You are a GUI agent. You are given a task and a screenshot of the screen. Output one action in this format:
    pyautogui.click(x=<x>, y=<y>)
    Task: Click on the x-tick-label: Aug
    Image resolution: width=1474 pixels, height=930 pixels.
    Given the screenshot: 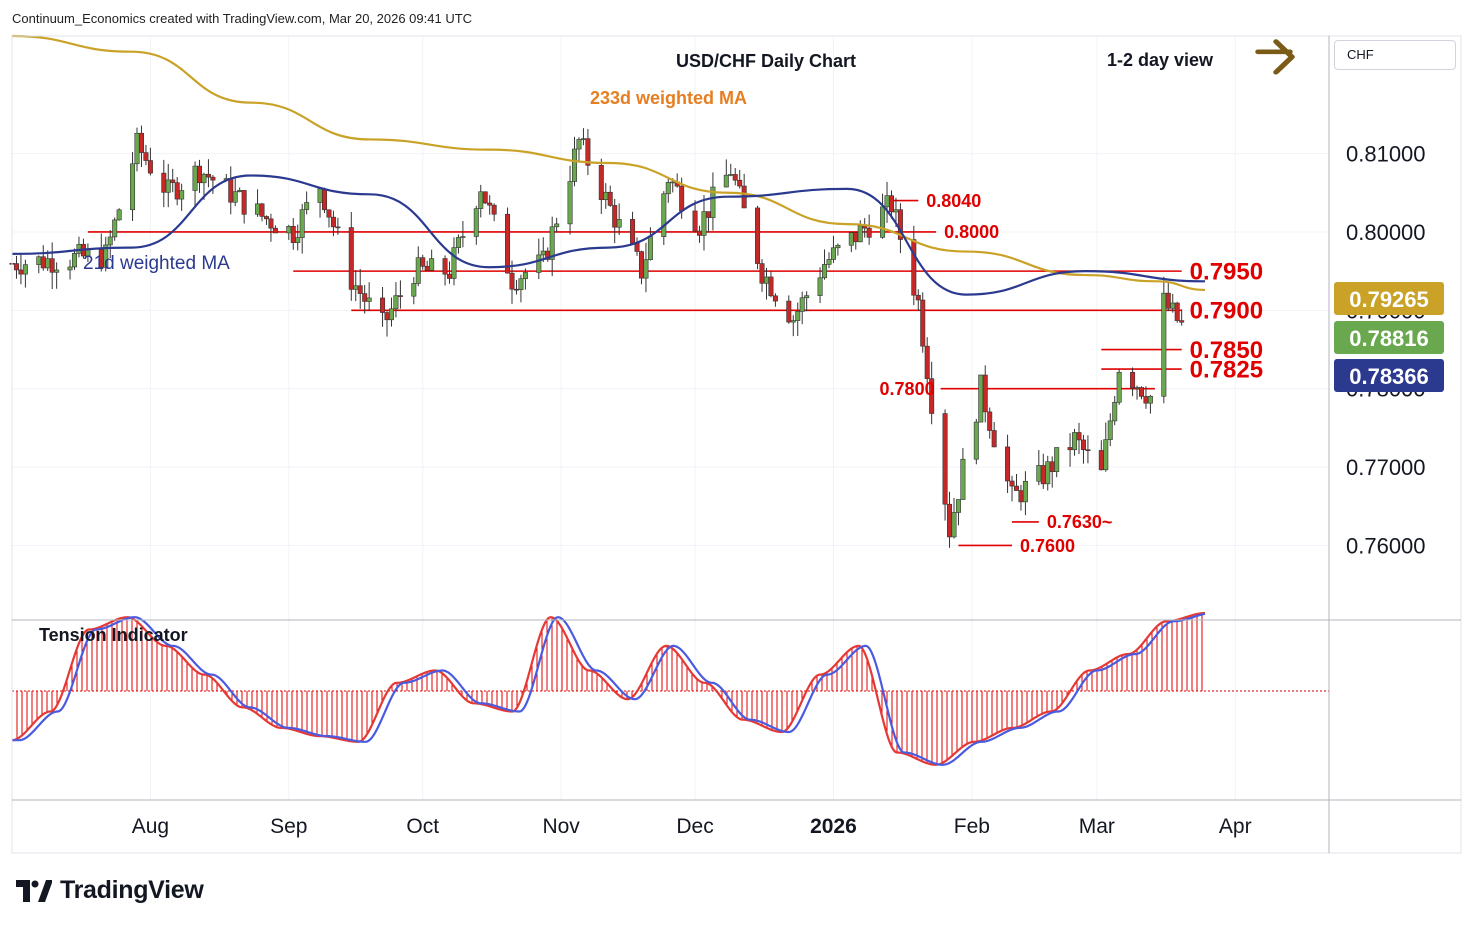 What is the action you would take?
    pyautogui.click(x=150, y=826)
    